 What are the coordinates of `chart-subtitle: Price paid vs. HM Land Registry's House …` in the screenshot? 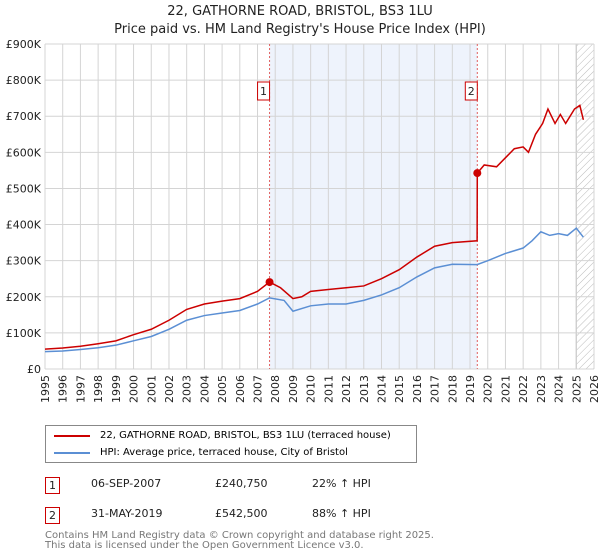 It's located at (300, 29).